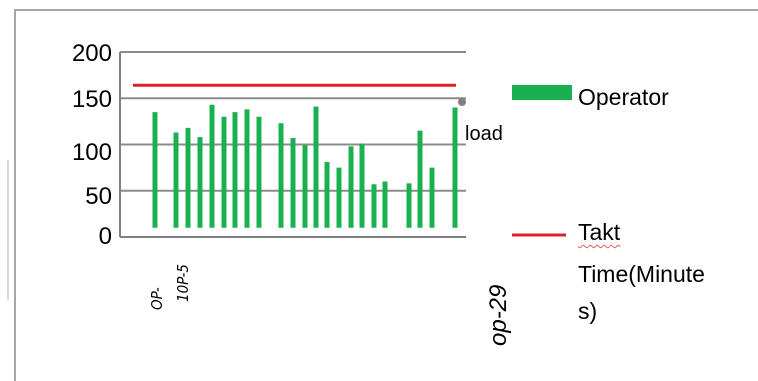 Image resolution: width=758 pixels, height=381 pixels. What do you see at coordinates (588, 311) in the screenshot?
I see `legend-takt-label: s)` at bounding box center [588, 311].